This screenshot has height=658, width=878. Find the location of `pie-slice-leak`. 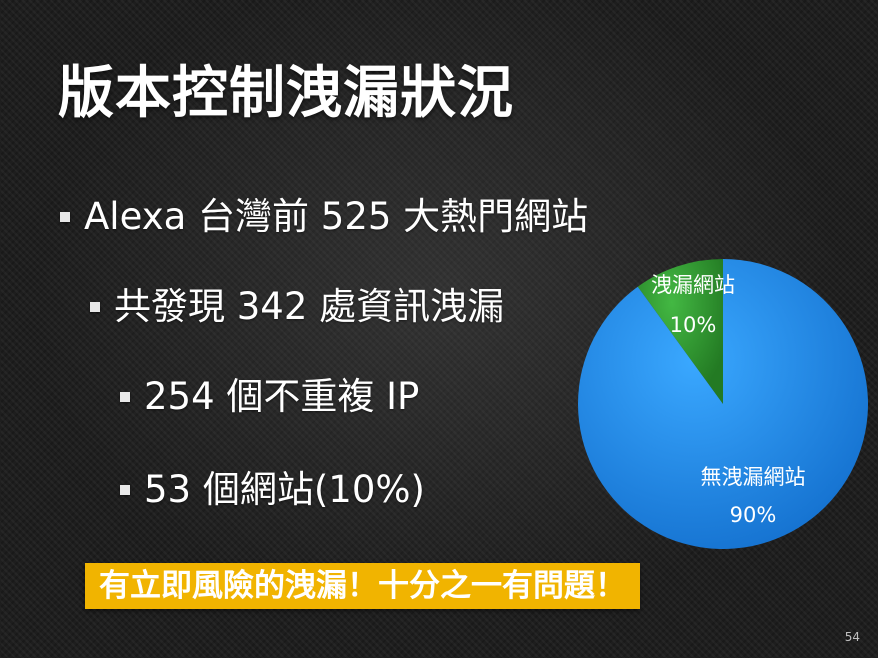

pie-slice-leak is located at coordinates (680, 331).